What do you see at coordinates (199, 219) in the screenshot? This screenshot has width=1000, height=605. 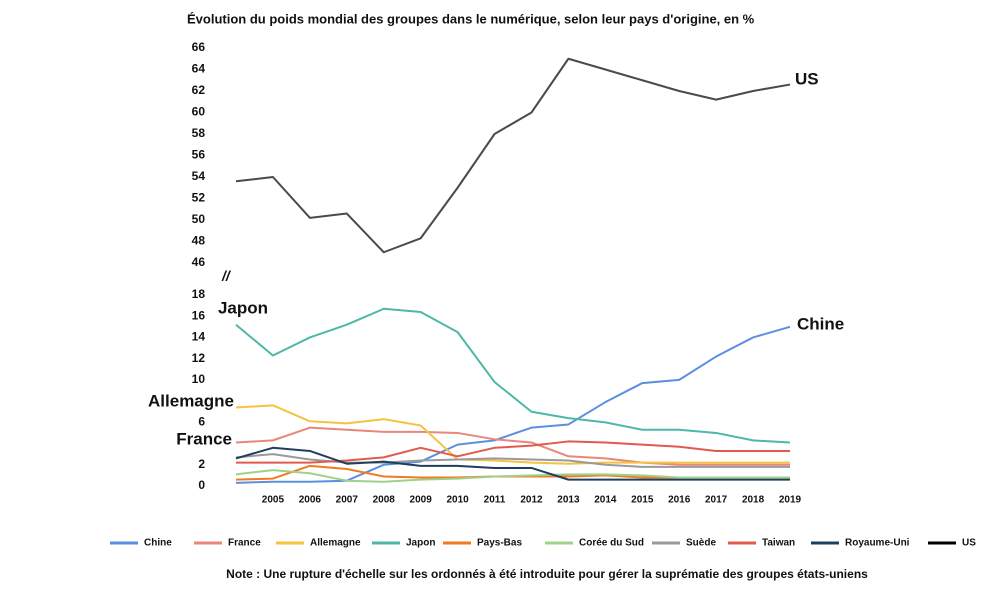 I see `y2-tick-label: 50` at bounding box center [199, 219].